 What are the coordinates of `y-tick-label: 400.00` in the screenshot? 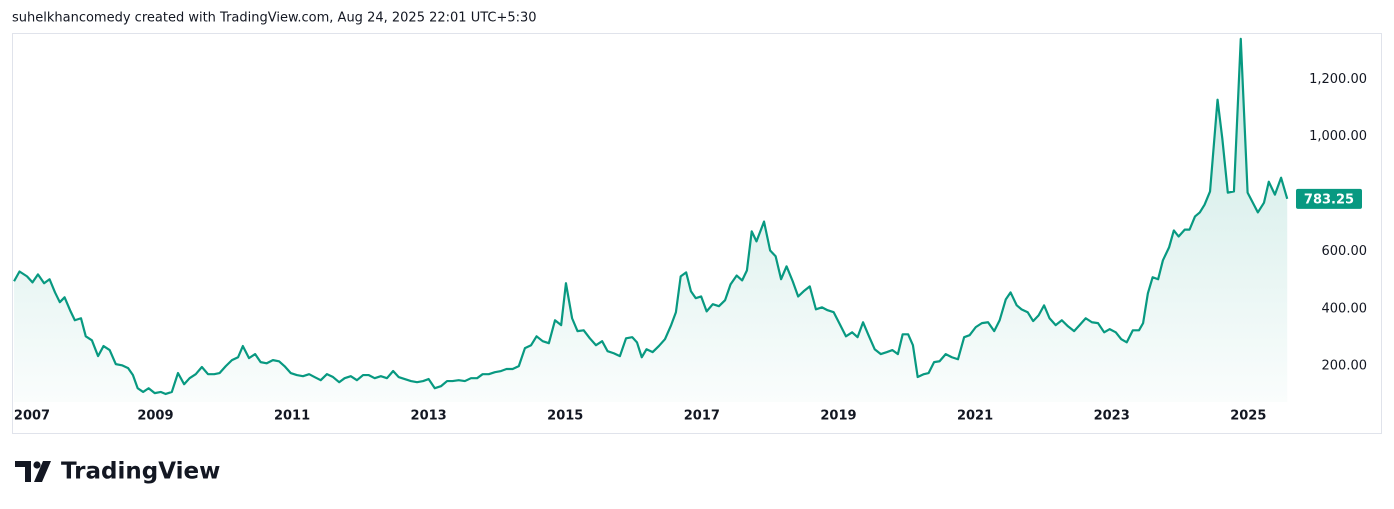 It's located at (1345, 308).